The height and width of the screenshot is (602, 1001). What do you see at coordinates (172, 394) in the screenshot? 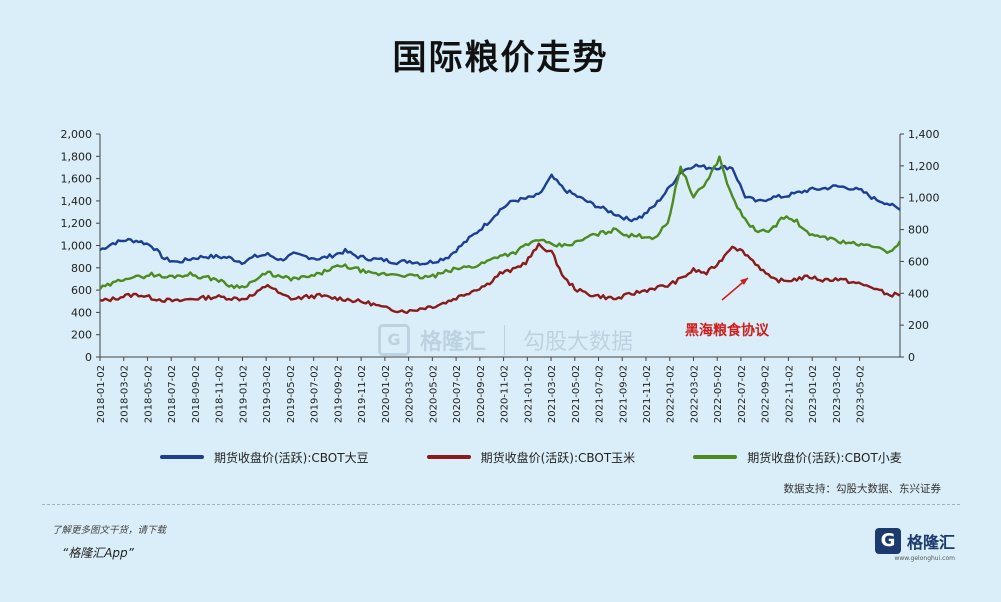
I see `x-tick-label: 2018-07-02` at bounding box center [172, 394].